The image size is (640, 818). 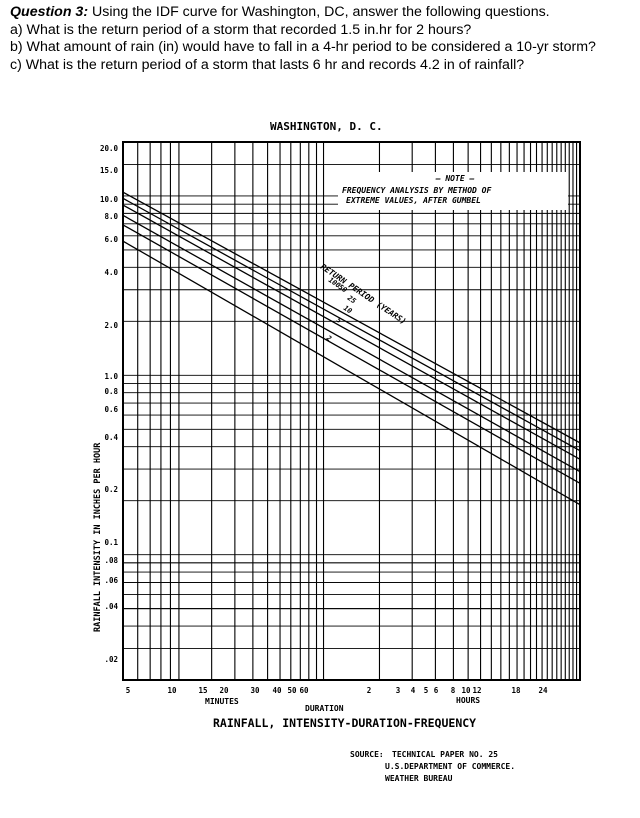 What do you see at coordinates (111, 272) in the screenshot?
I see `y-tick-label: 4.0` at bounding box center [111, 272].